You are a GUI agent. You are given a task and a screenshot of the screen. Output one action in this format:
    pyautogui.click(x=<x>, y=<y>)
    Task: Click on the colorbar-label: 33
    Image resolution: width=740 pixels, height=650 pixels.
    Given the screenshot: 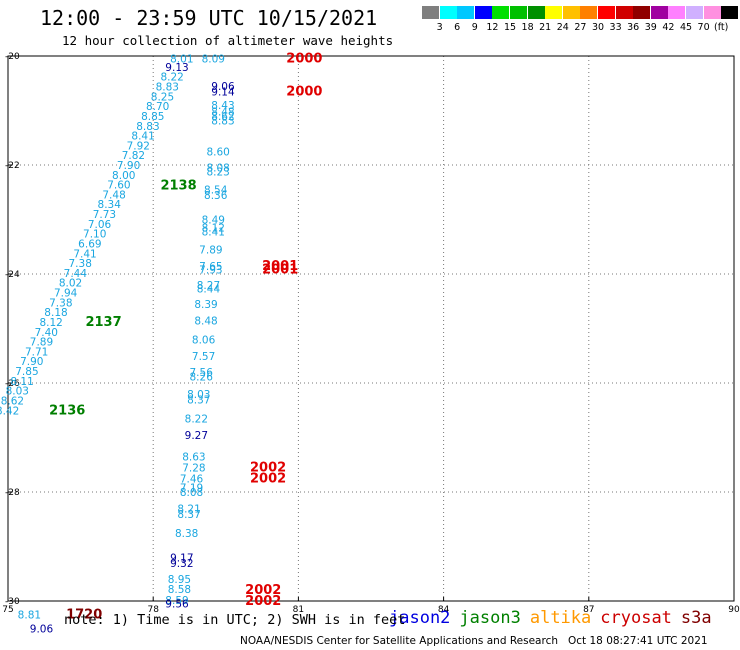 What is the action you would take?
    pyautogui.click(x=615, y=27)
    